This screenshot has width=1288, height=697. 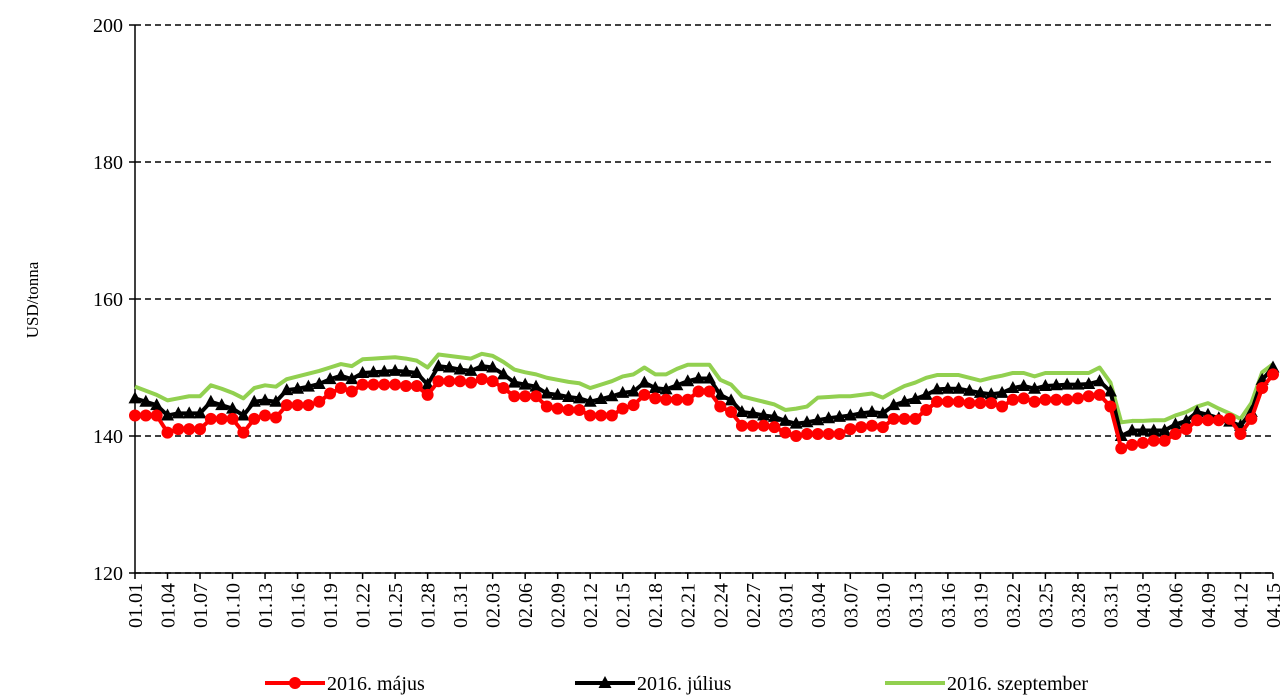 I want to click on x-tick-label: 04.12, so click(x=1241, y=605).